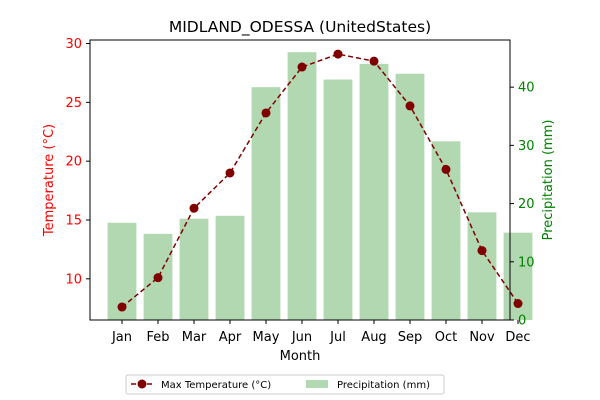  Describe the element at coordinates (266, 113) in the screenshot. I see `temp-point-may` at that location.